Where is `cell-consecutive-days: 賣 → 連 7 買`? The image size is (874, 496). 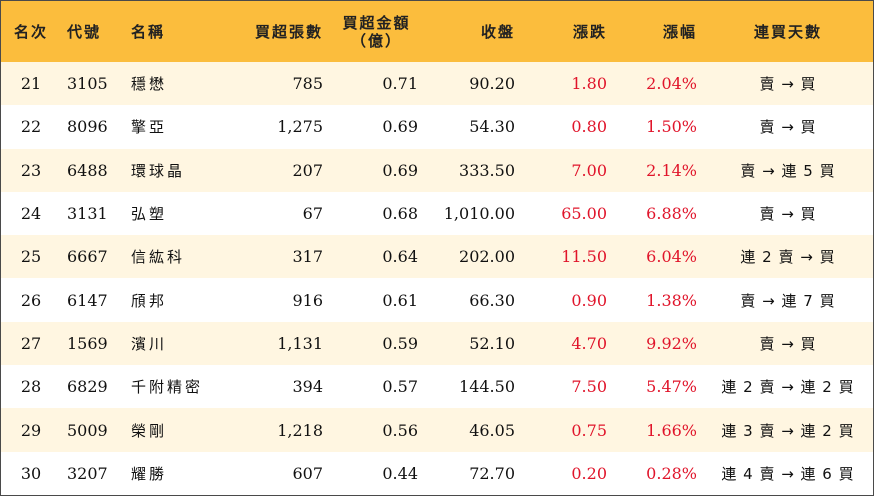 cell-consecutive-days: 賣 → 連 7 買 is located at coordinates (788, 300).